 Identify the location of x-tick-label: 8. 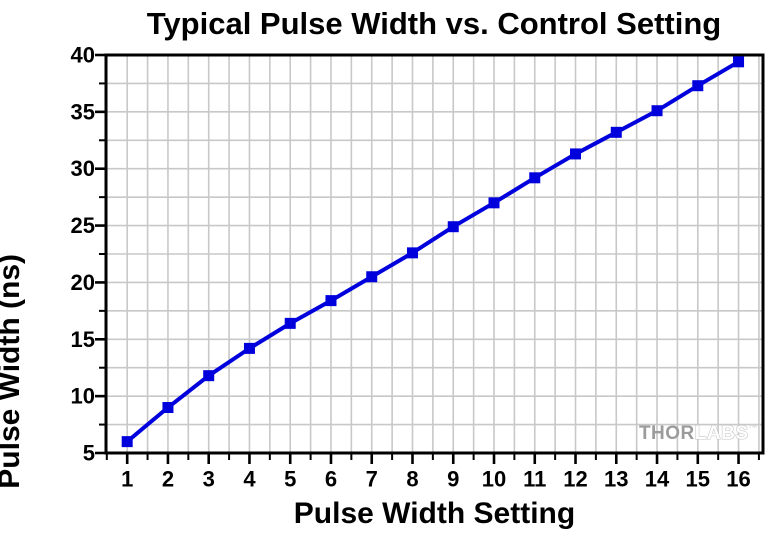
(412, 479).